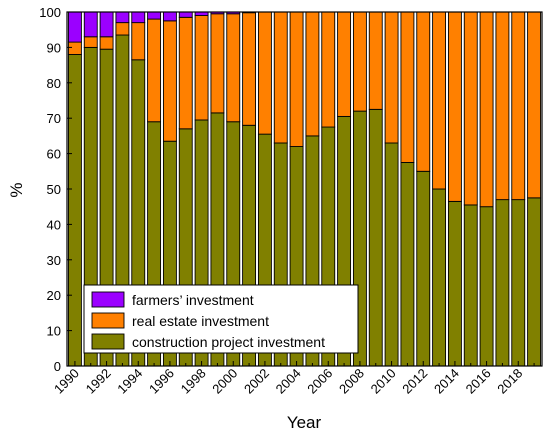  Describe the element at coordinates (304, 422) in the screenshot. I see `x-axis-label: Year` at that location.